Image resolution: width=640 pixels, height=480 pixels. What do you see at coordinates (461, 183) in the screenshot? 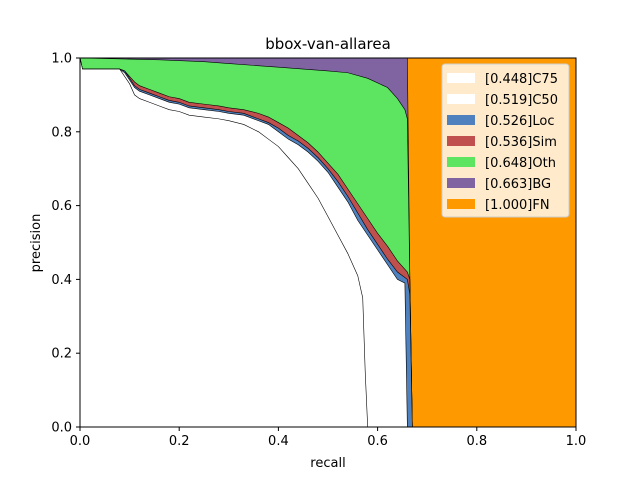
I see `legend-swatch-bg` at bounding box center [461, 183].